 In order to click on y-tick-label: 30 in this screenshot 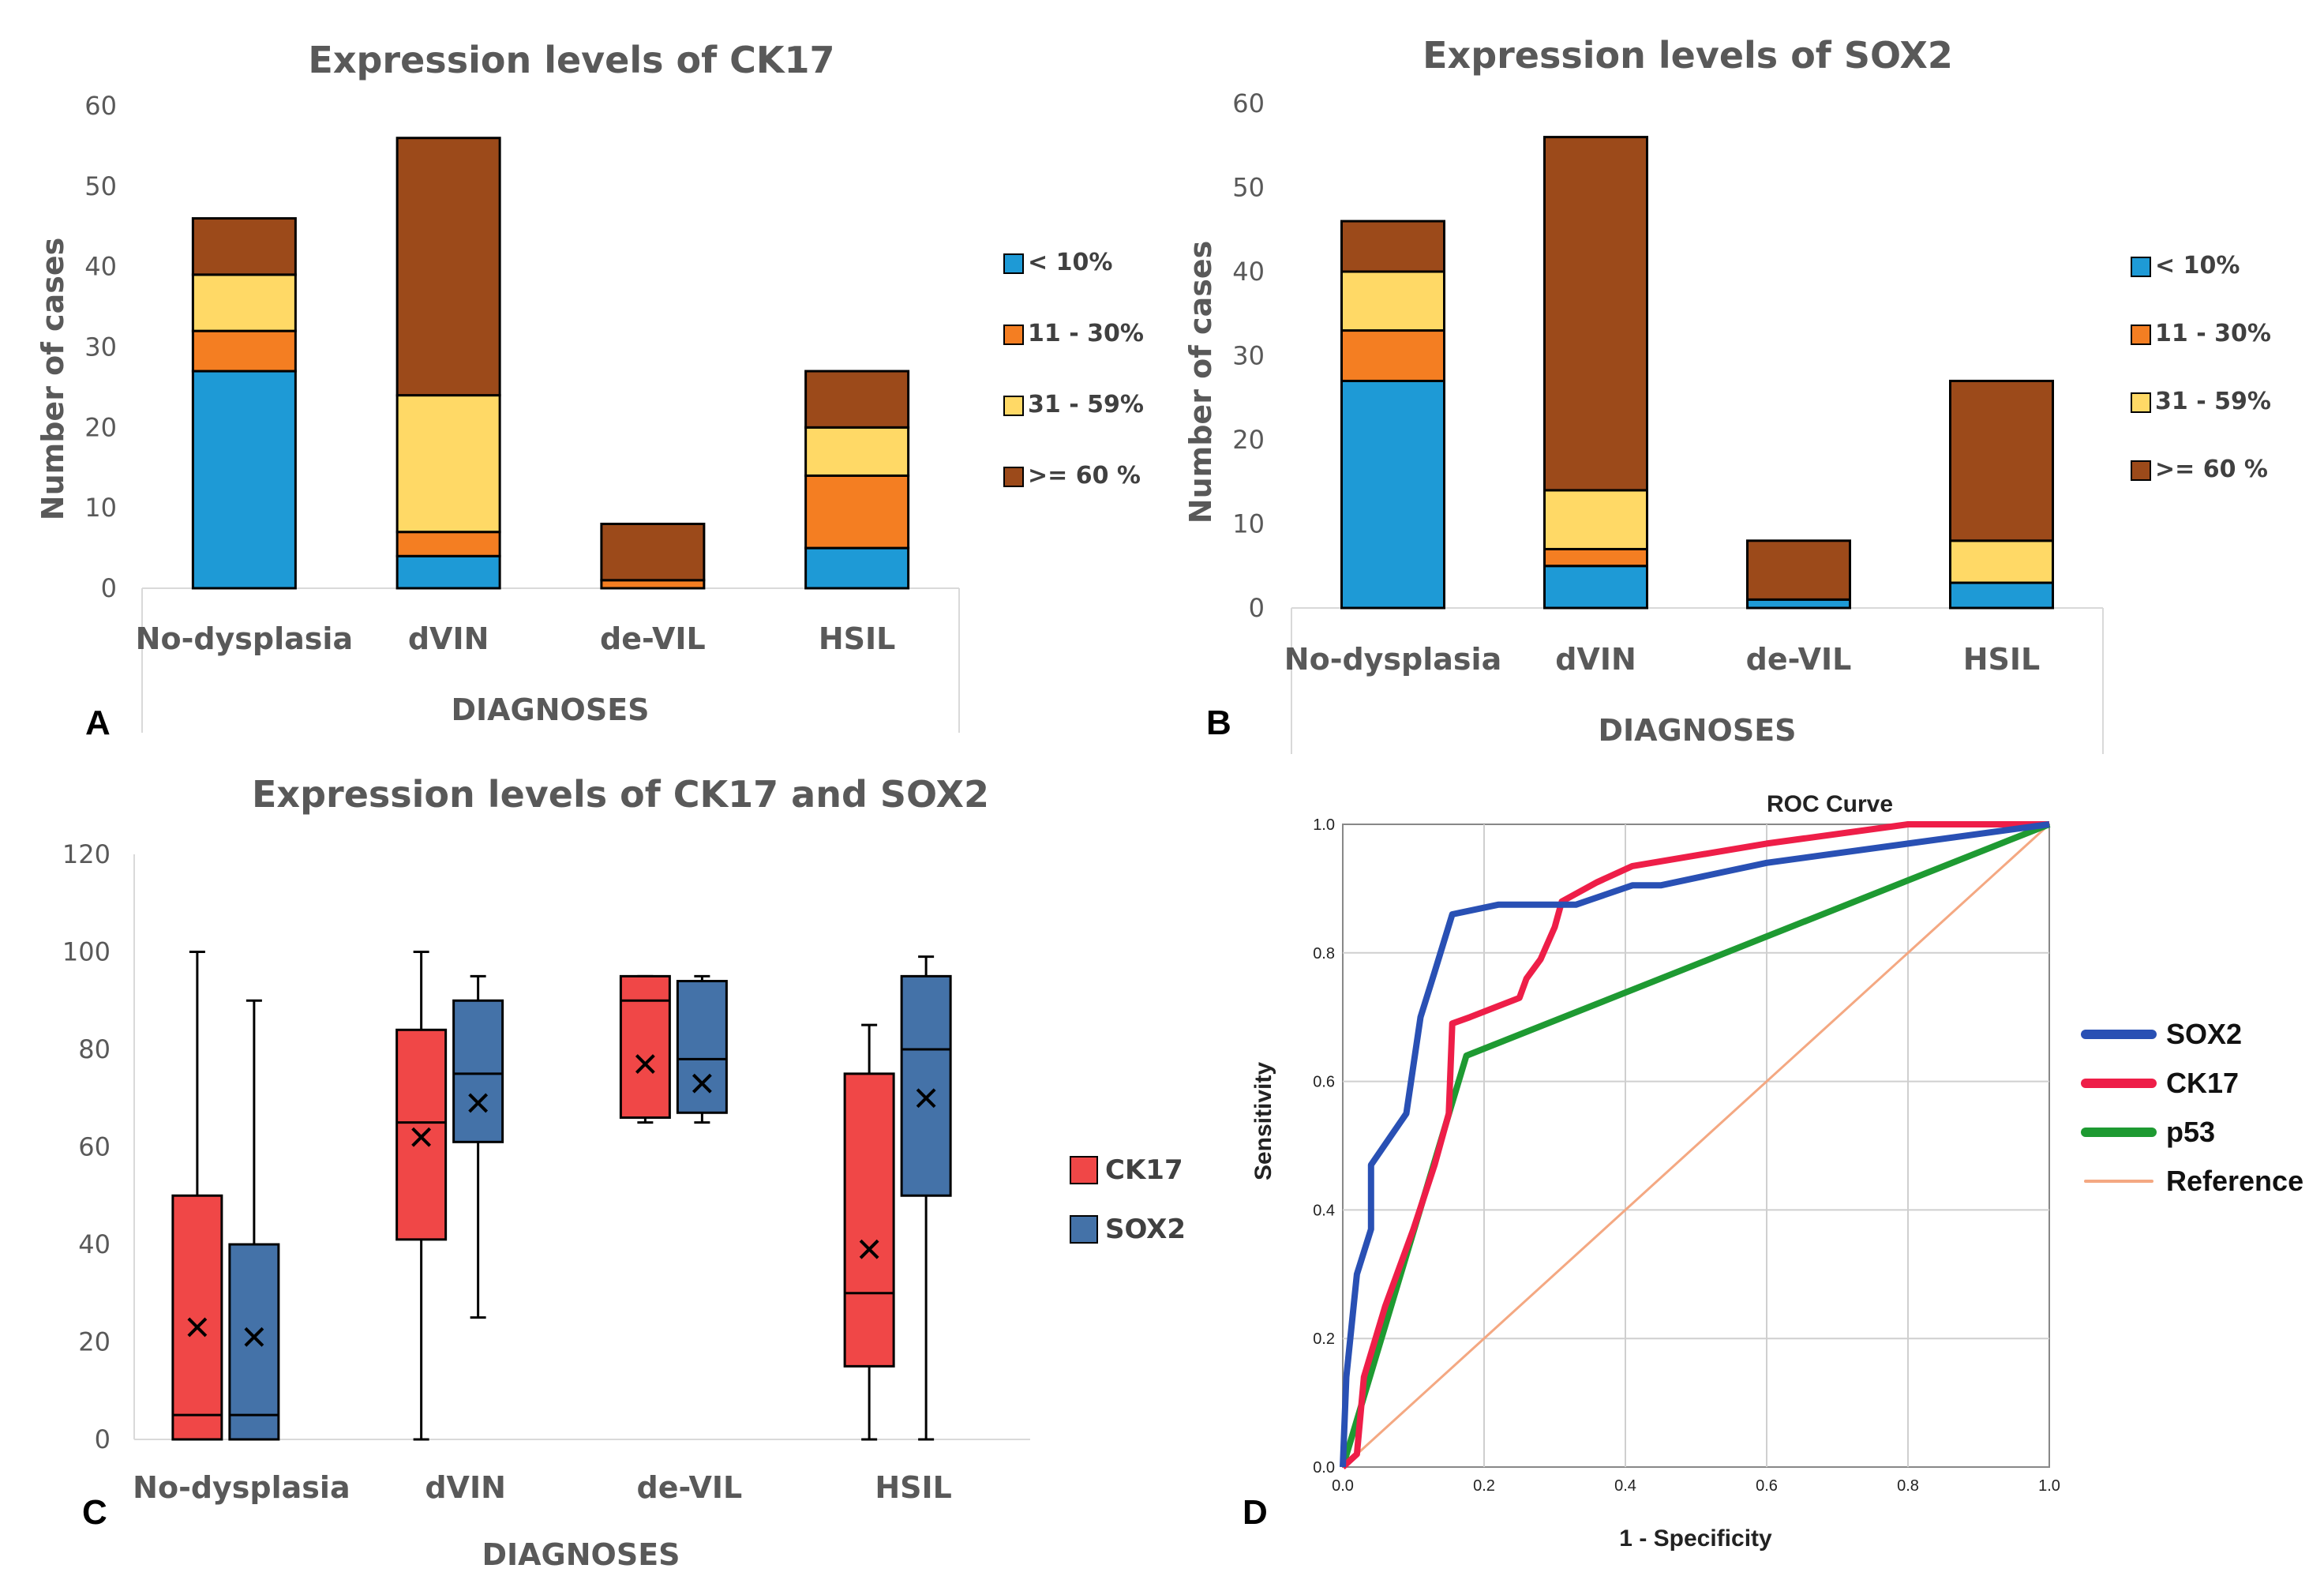, I will do `click(1248, 356)`.